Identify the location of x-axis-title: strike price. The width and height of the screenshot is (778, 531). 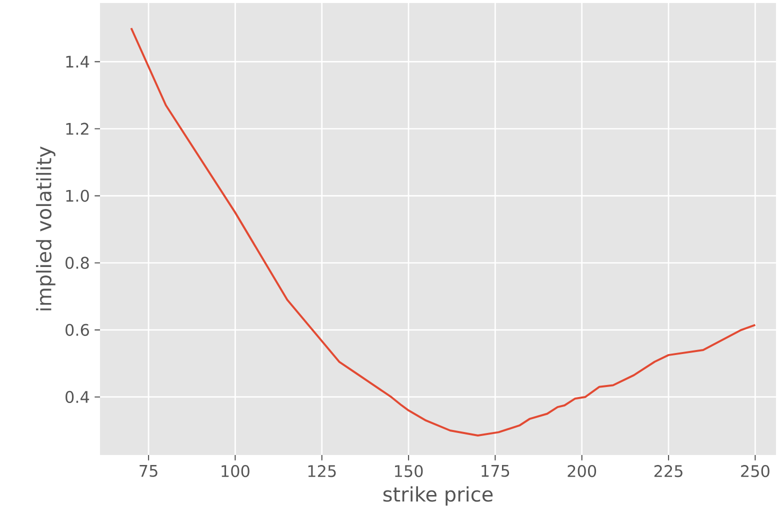
(438, 496).